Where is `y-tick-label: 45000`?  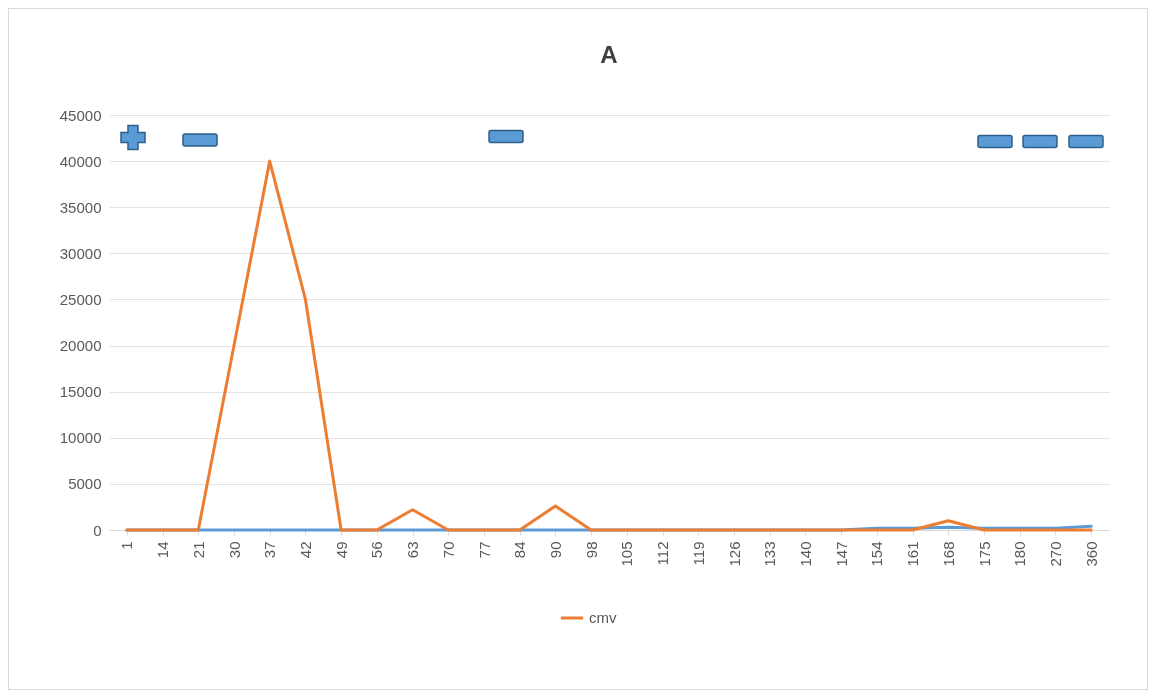 y-tick-label: 45000 is located at coordinates (80, 115).